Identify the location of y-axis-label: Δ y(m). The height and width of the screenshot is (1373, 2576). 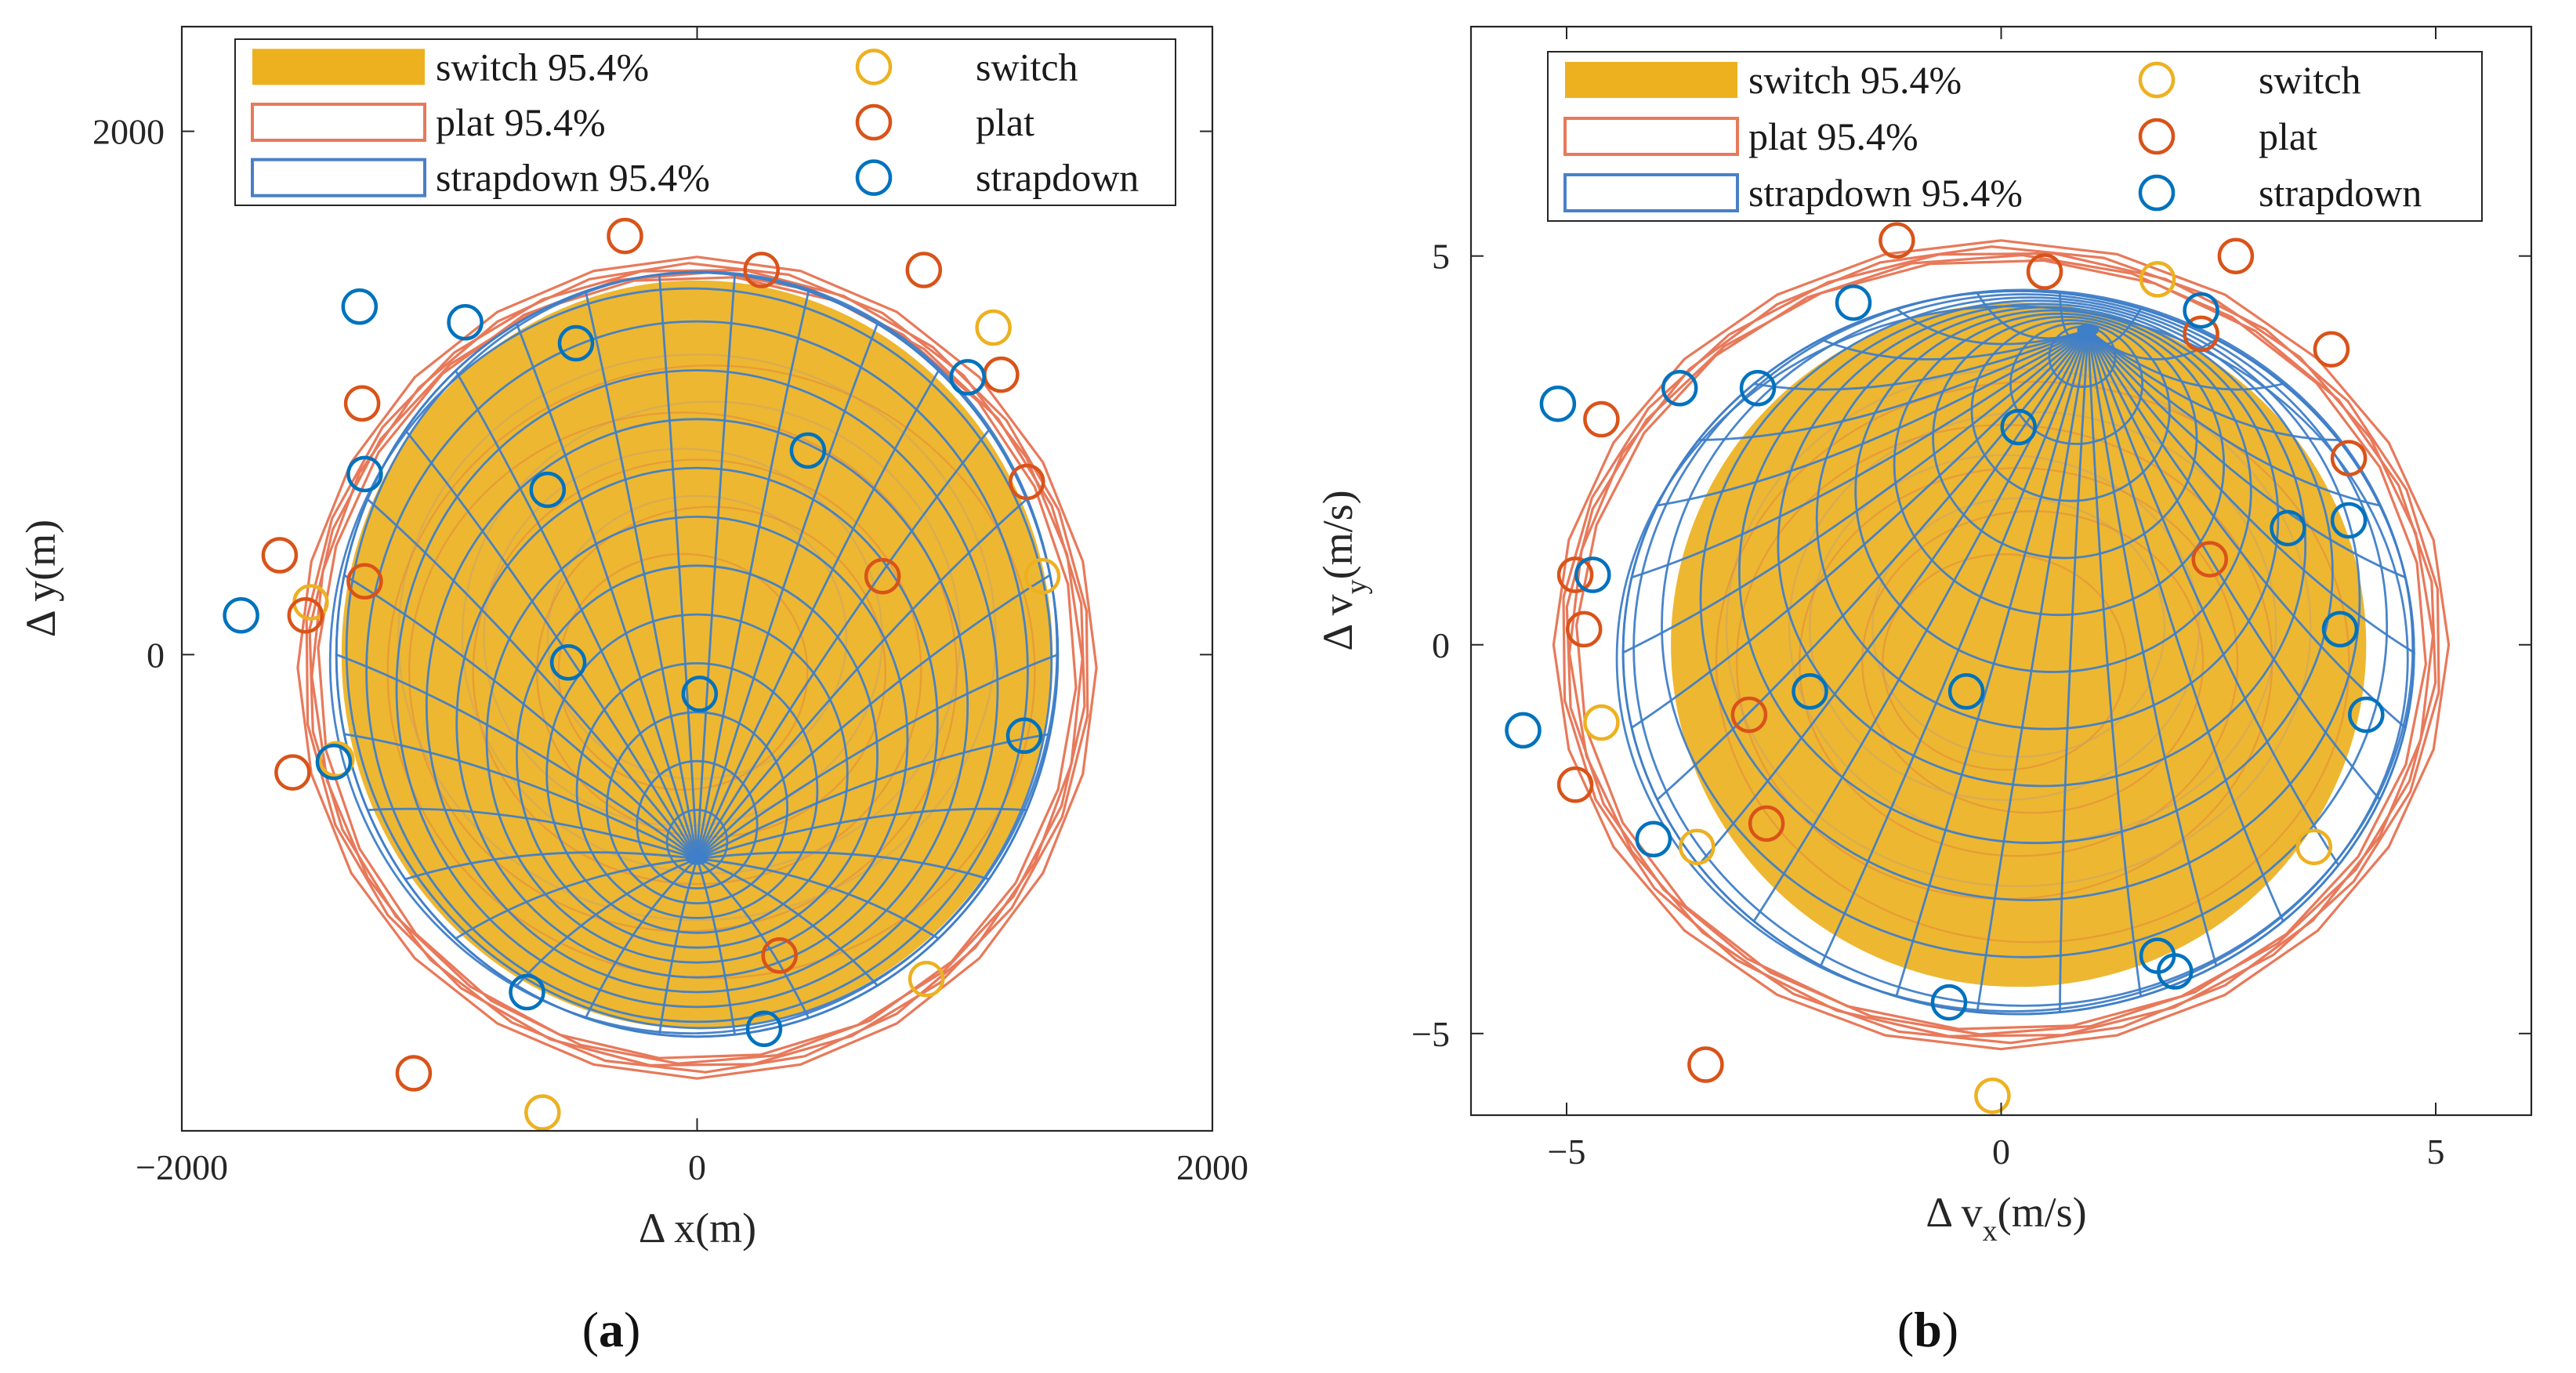
(40, 578).